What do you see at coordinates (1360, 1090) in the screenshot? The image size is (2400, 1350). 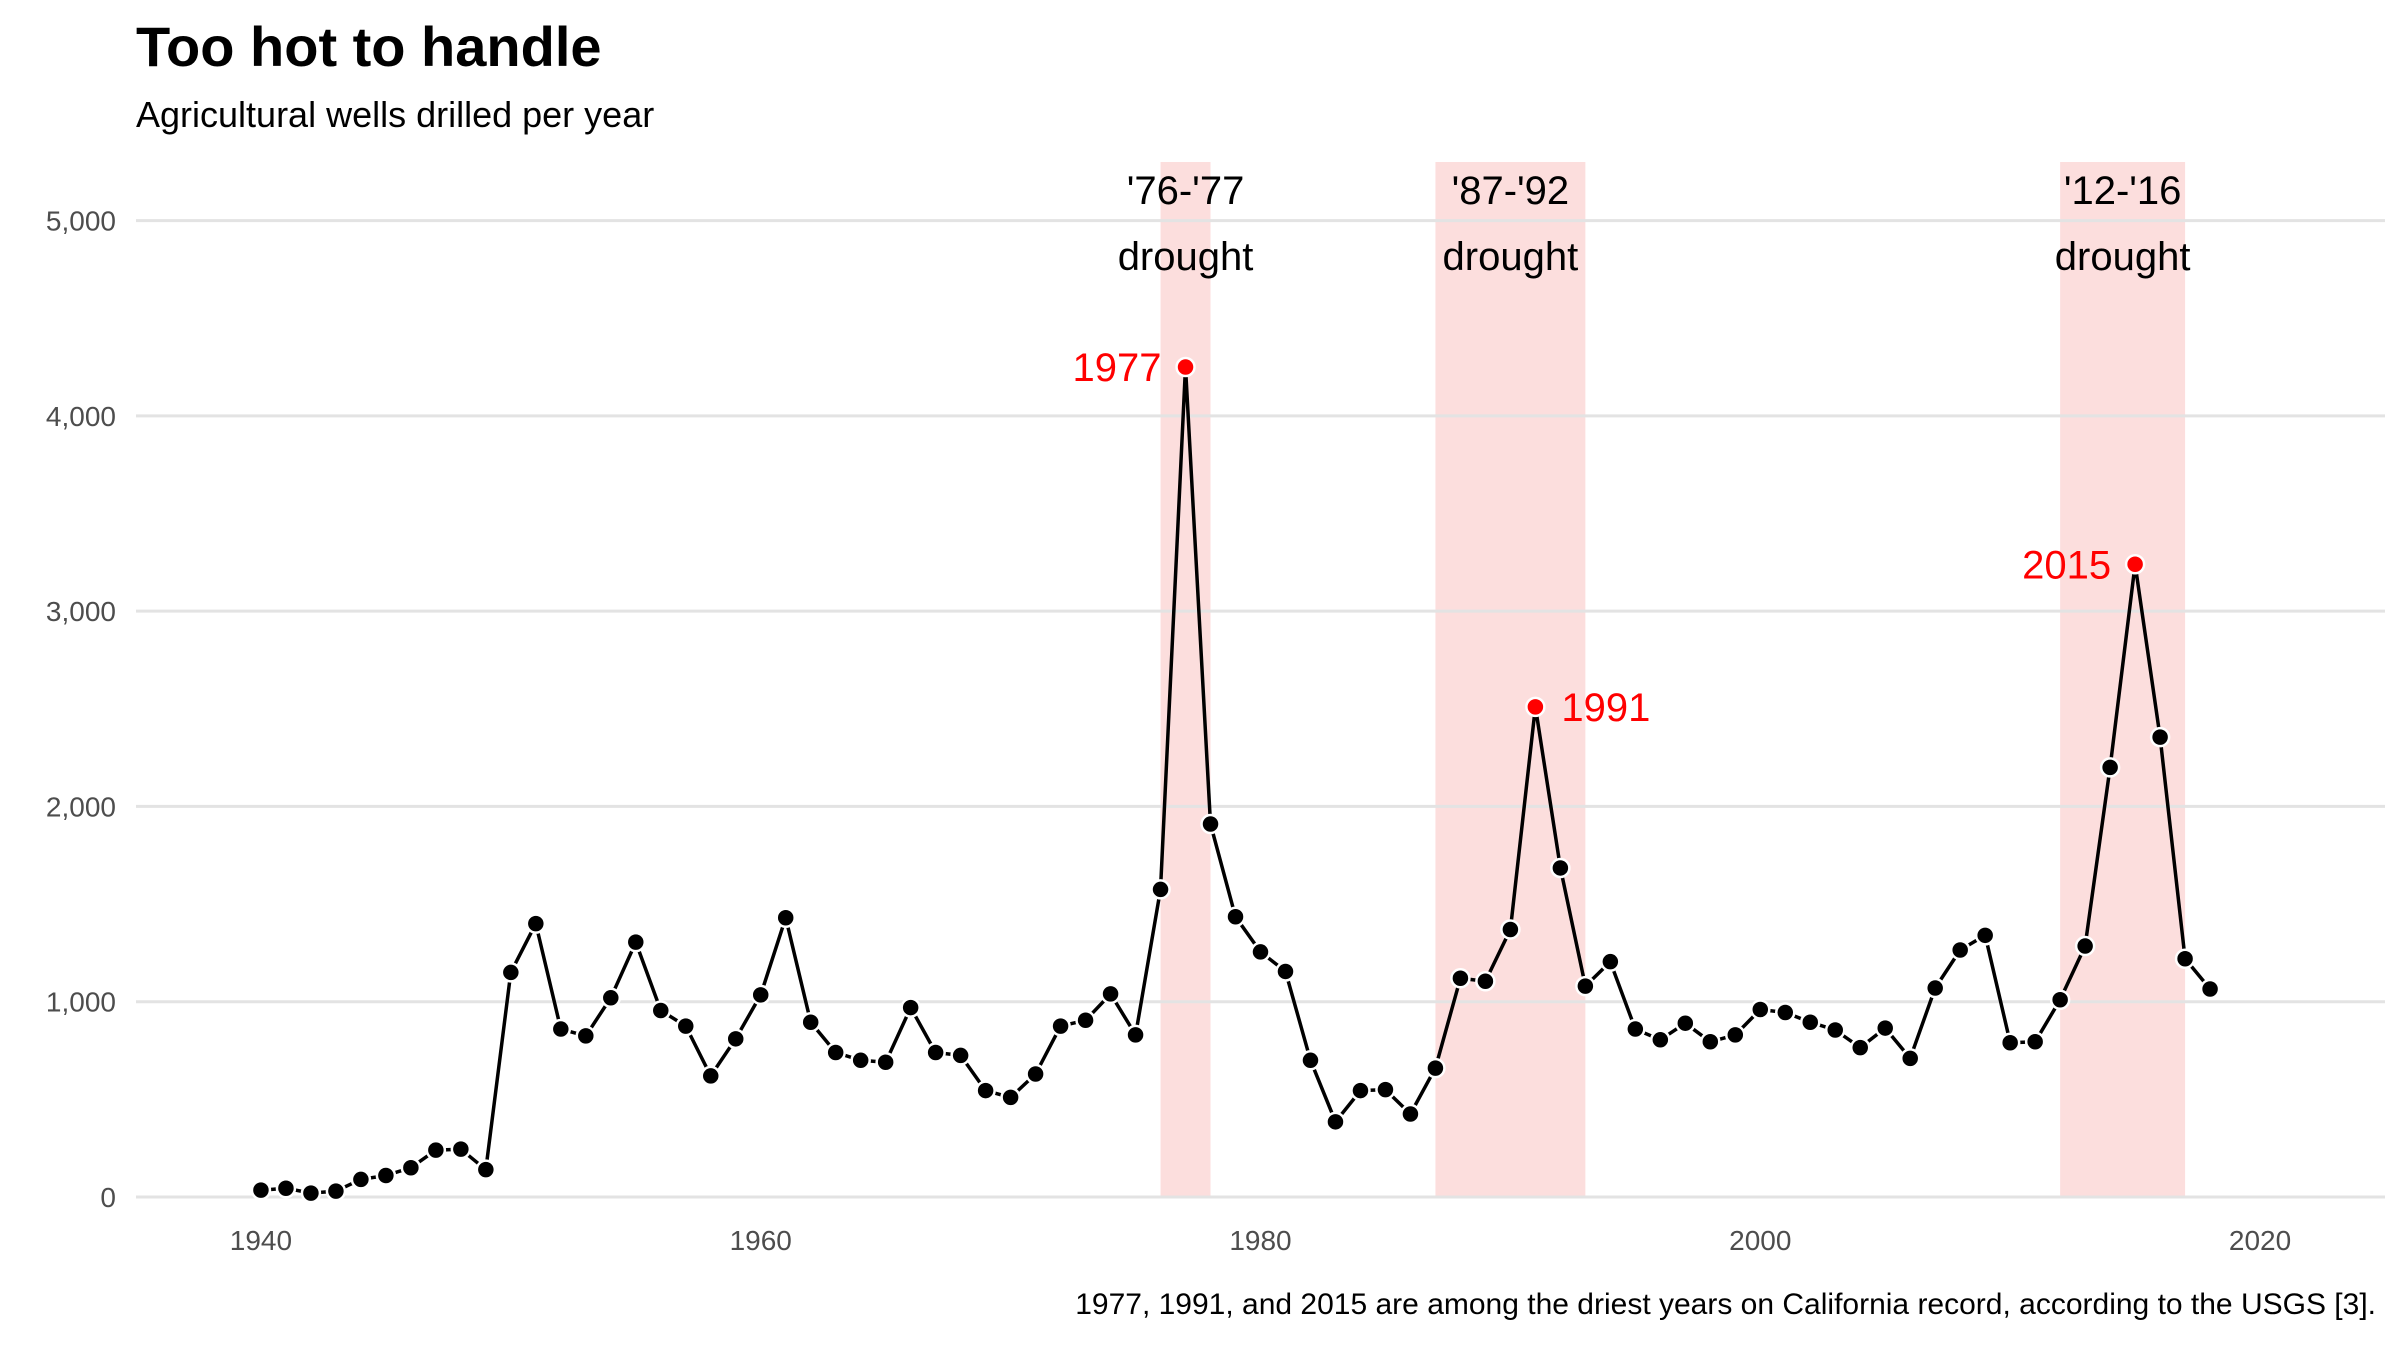 I see `data-point-1984` at bounding box center [1360, 1090].